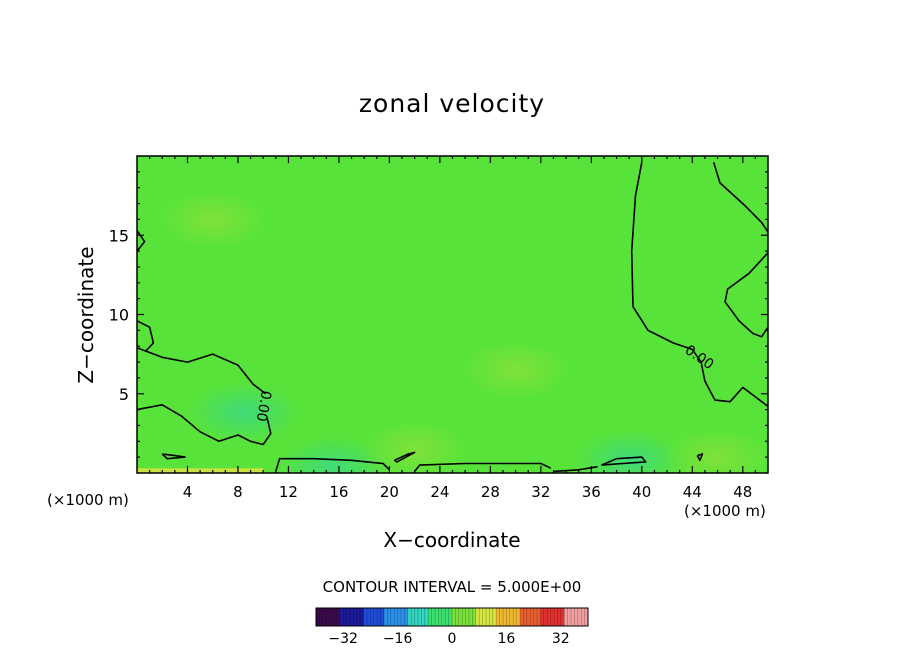 This screenshot has width=904, height=654. I want to click on colorbar-frame, so click(452, 617).